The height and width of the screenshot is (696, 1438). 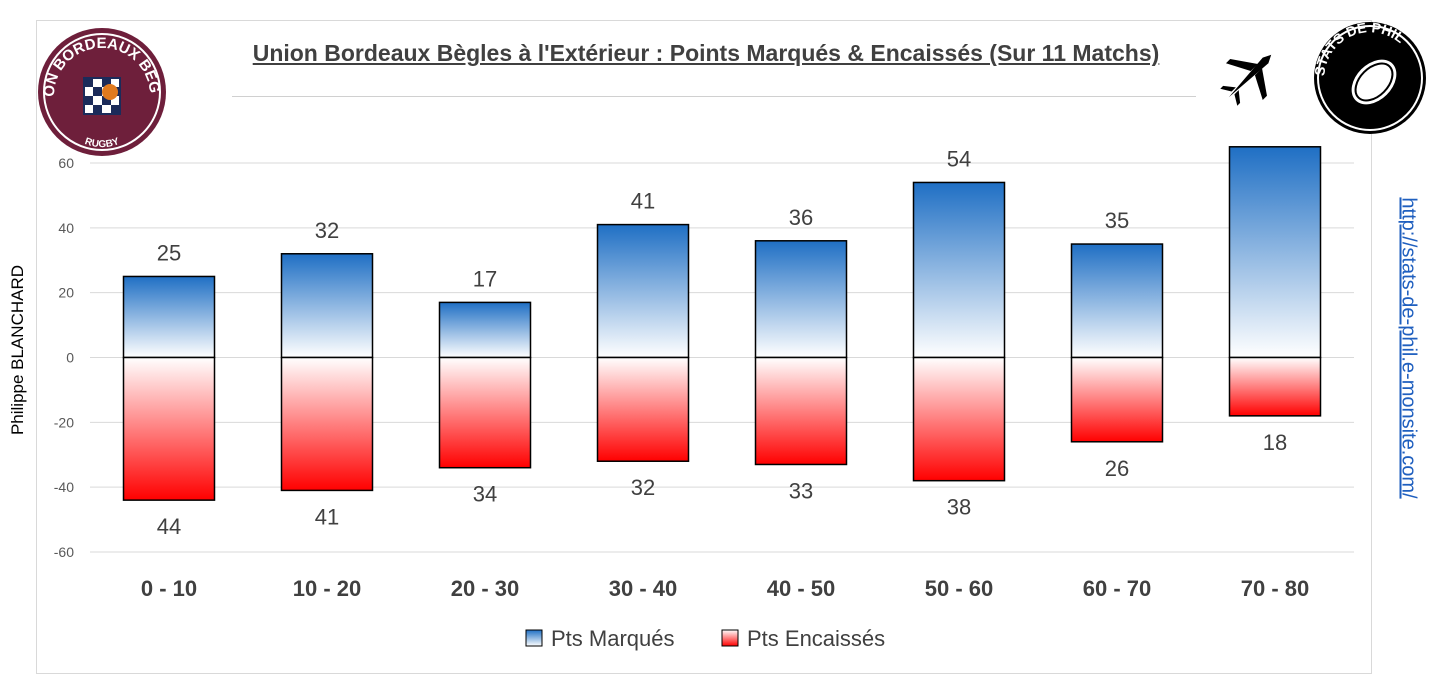 I want to click on x-tick-label: 10 - 20, so click(x=327, y=588).